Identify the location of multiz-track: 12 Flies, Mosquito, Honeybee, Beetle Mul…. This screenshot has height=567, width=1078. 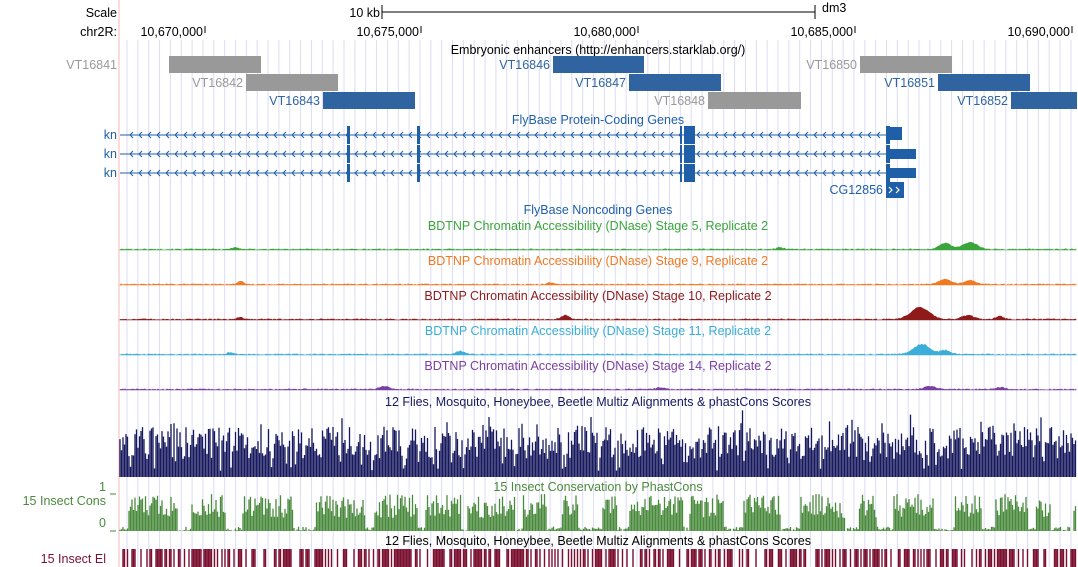
(598, 436).